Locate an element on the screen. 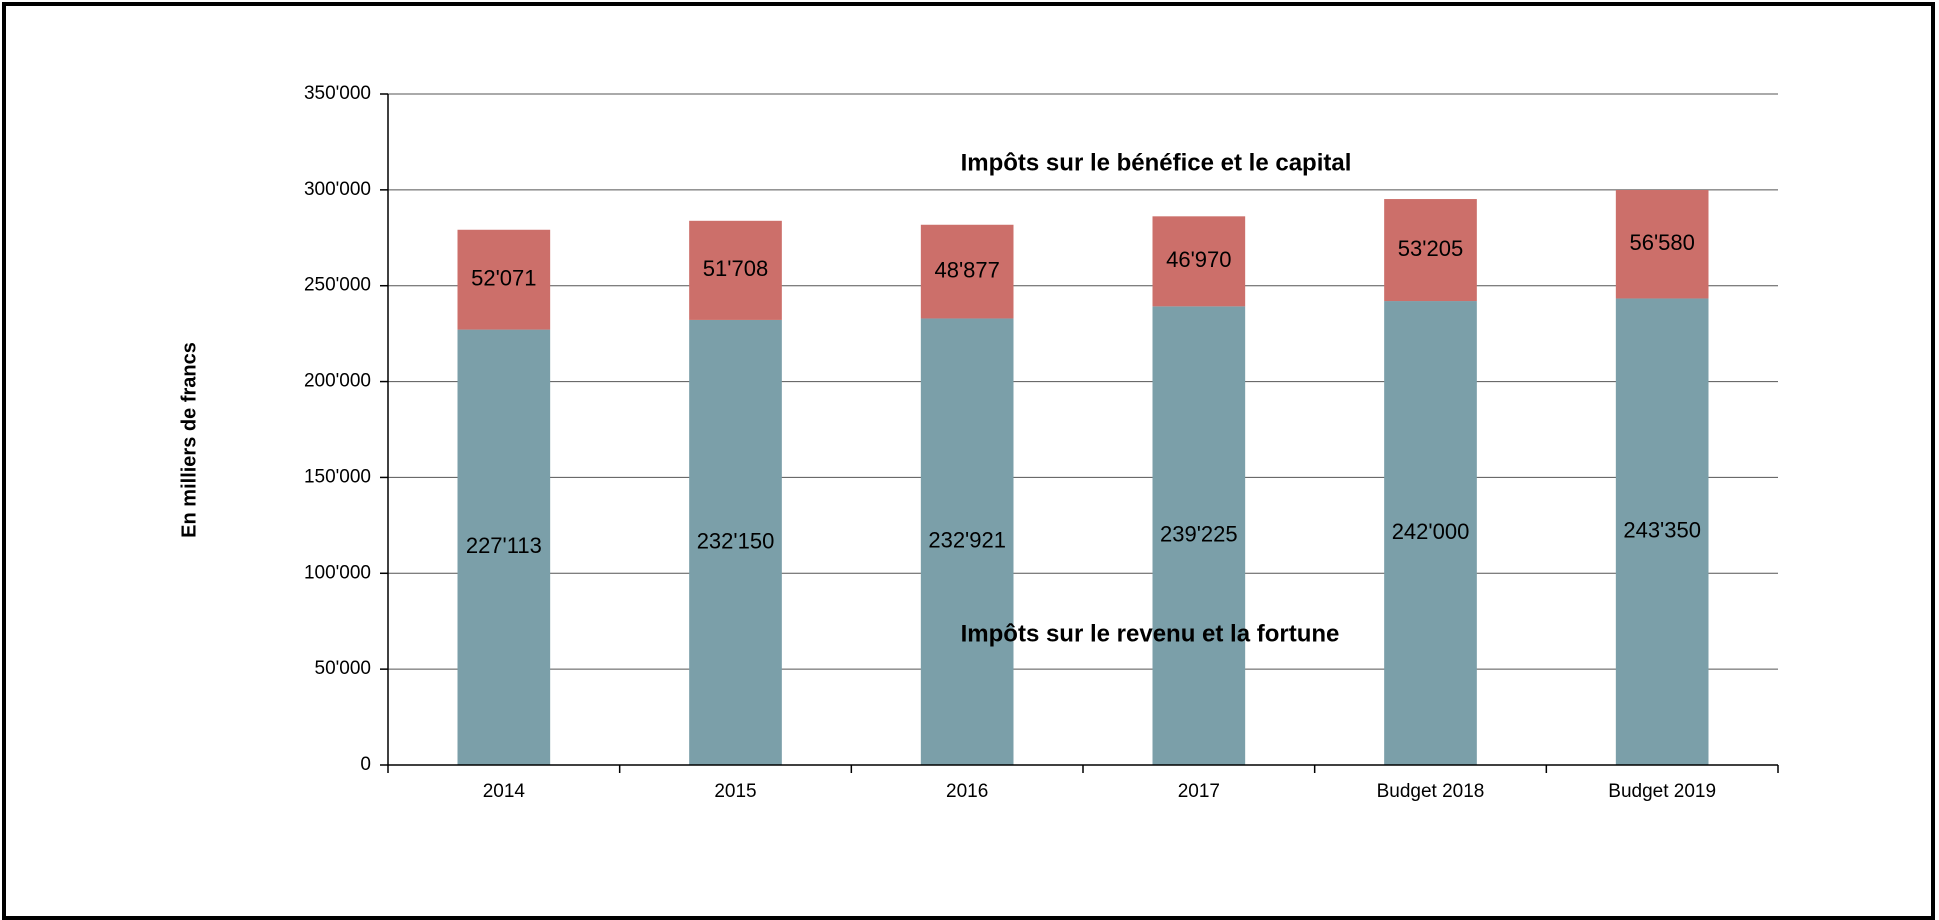  data-label: 56'580 is located at coordinates (1661, 242).